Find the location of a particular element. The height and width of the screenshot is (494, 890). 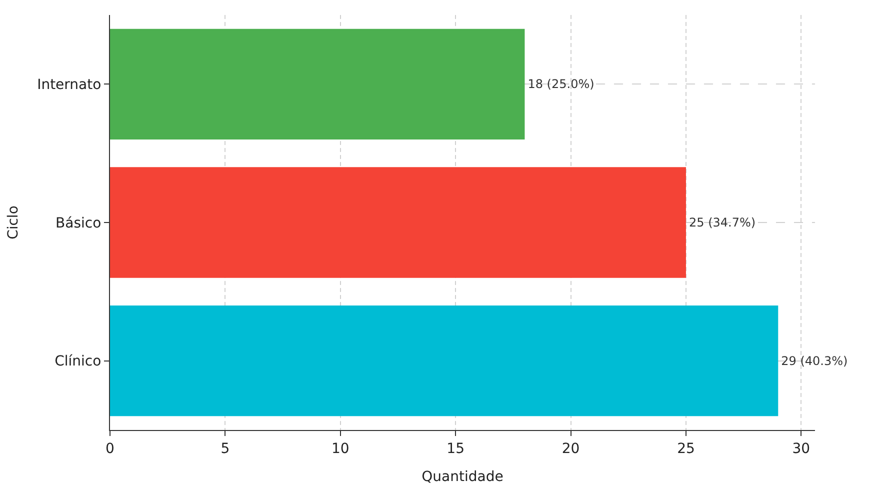

y-tick-label: Clínico is located at coordinates (78, 362).